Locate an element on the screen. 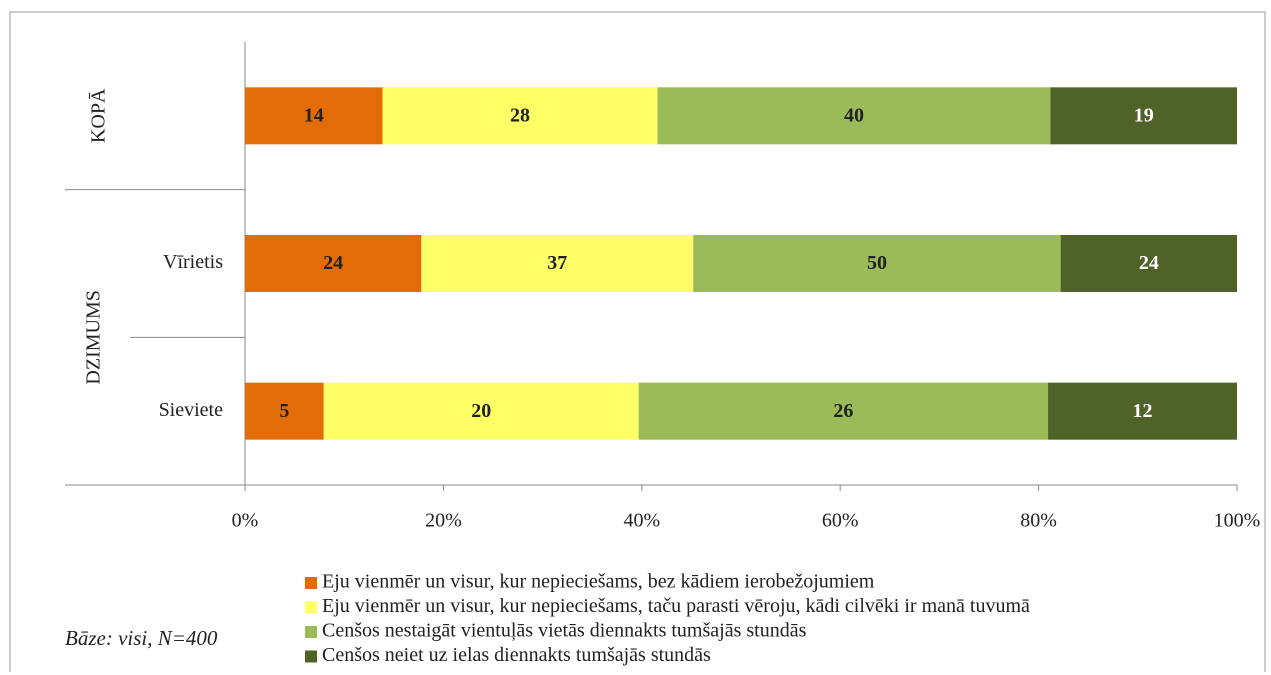 The image size is (1271, 675). data-label: 40 is located at coordinates (854, 115).